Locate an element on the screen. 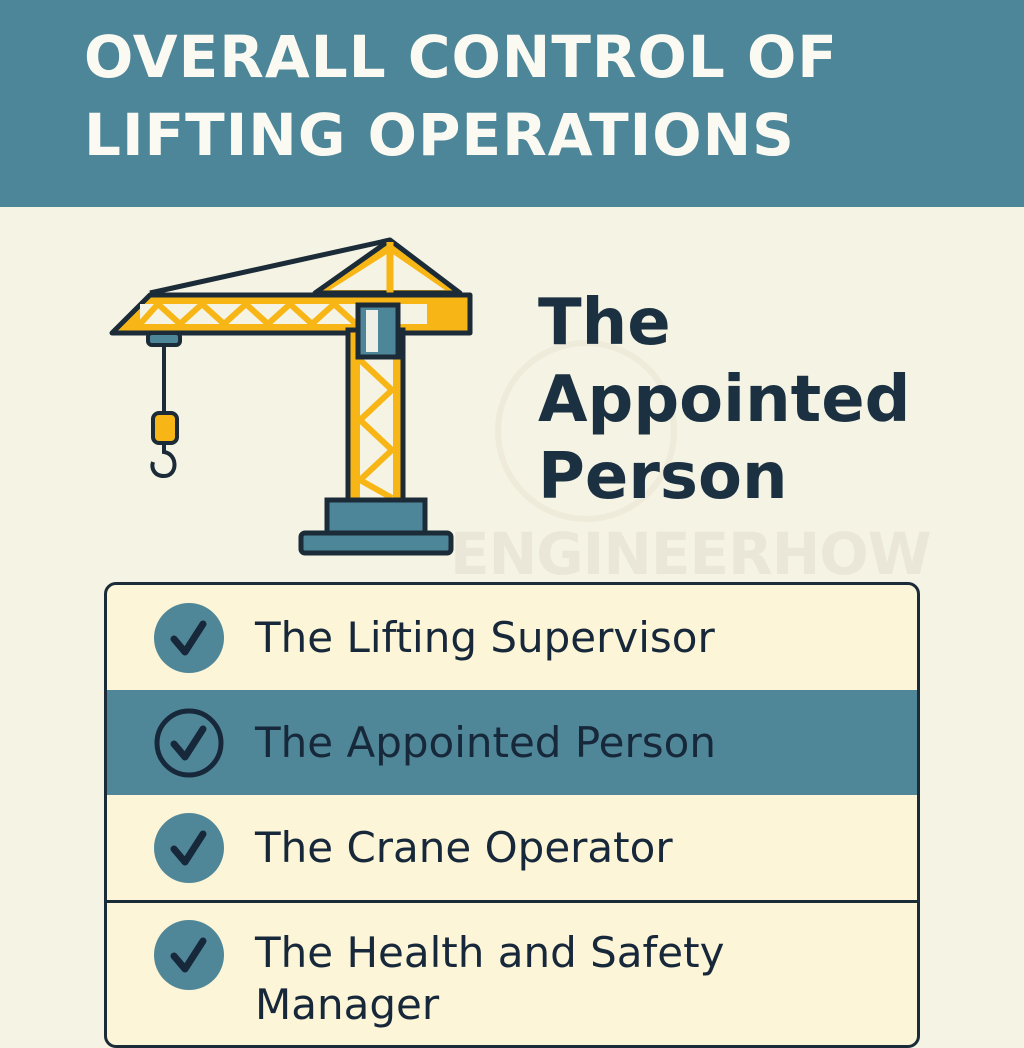 This screenshot has height=1048, width=1024. watermark-text: ENGINEERHOW is located at coordinates (691, 554).